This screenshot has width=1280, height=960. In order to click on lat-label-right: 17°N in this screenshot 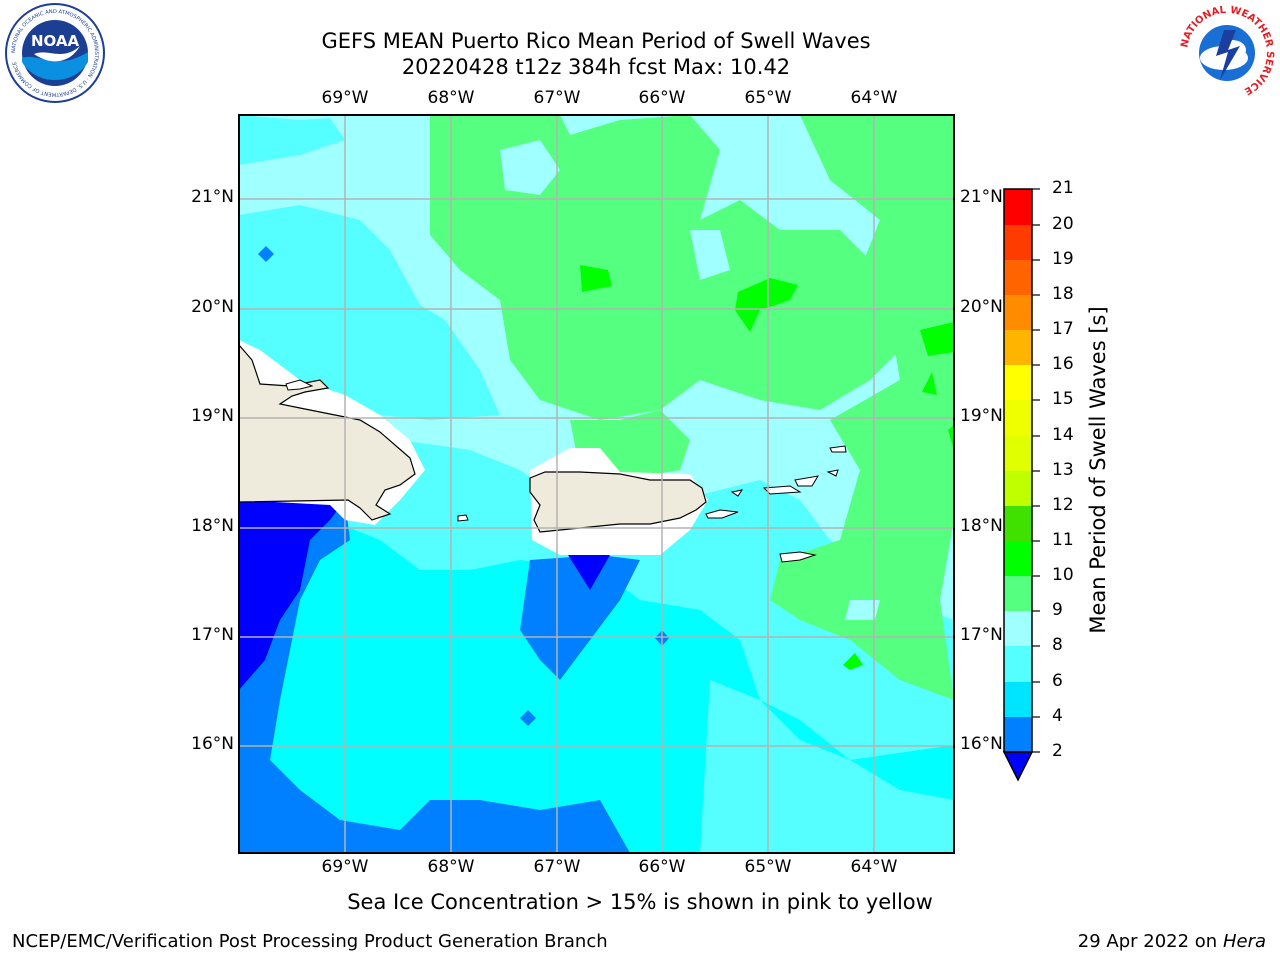, I will do `click(981, 635)`.